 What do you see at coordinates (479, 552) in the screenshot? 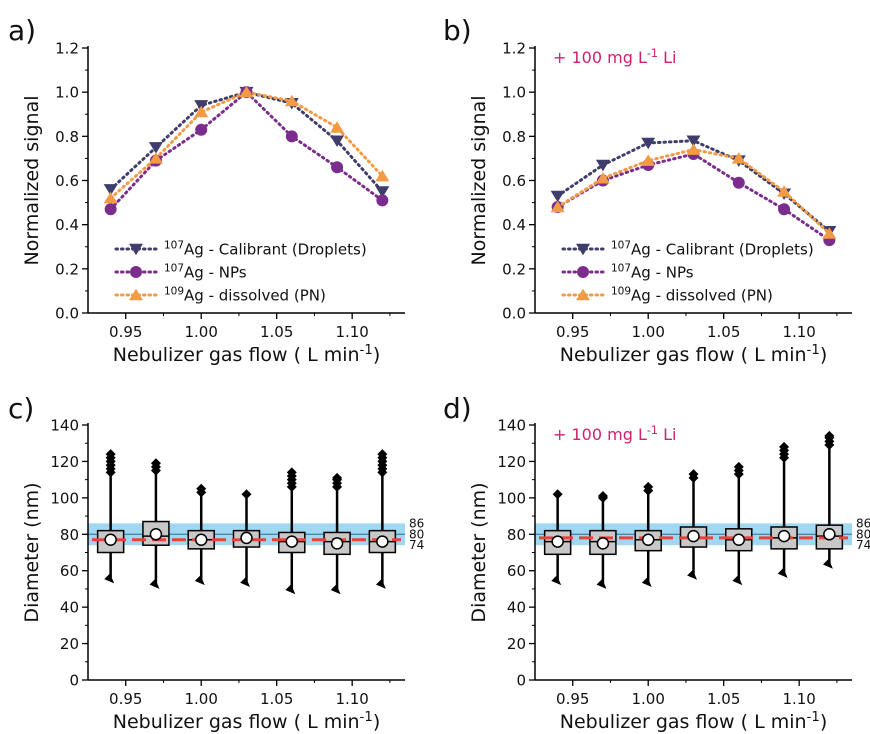
I see `y-axis-title: Diameter (nm)` at bounding box center [479, 552].